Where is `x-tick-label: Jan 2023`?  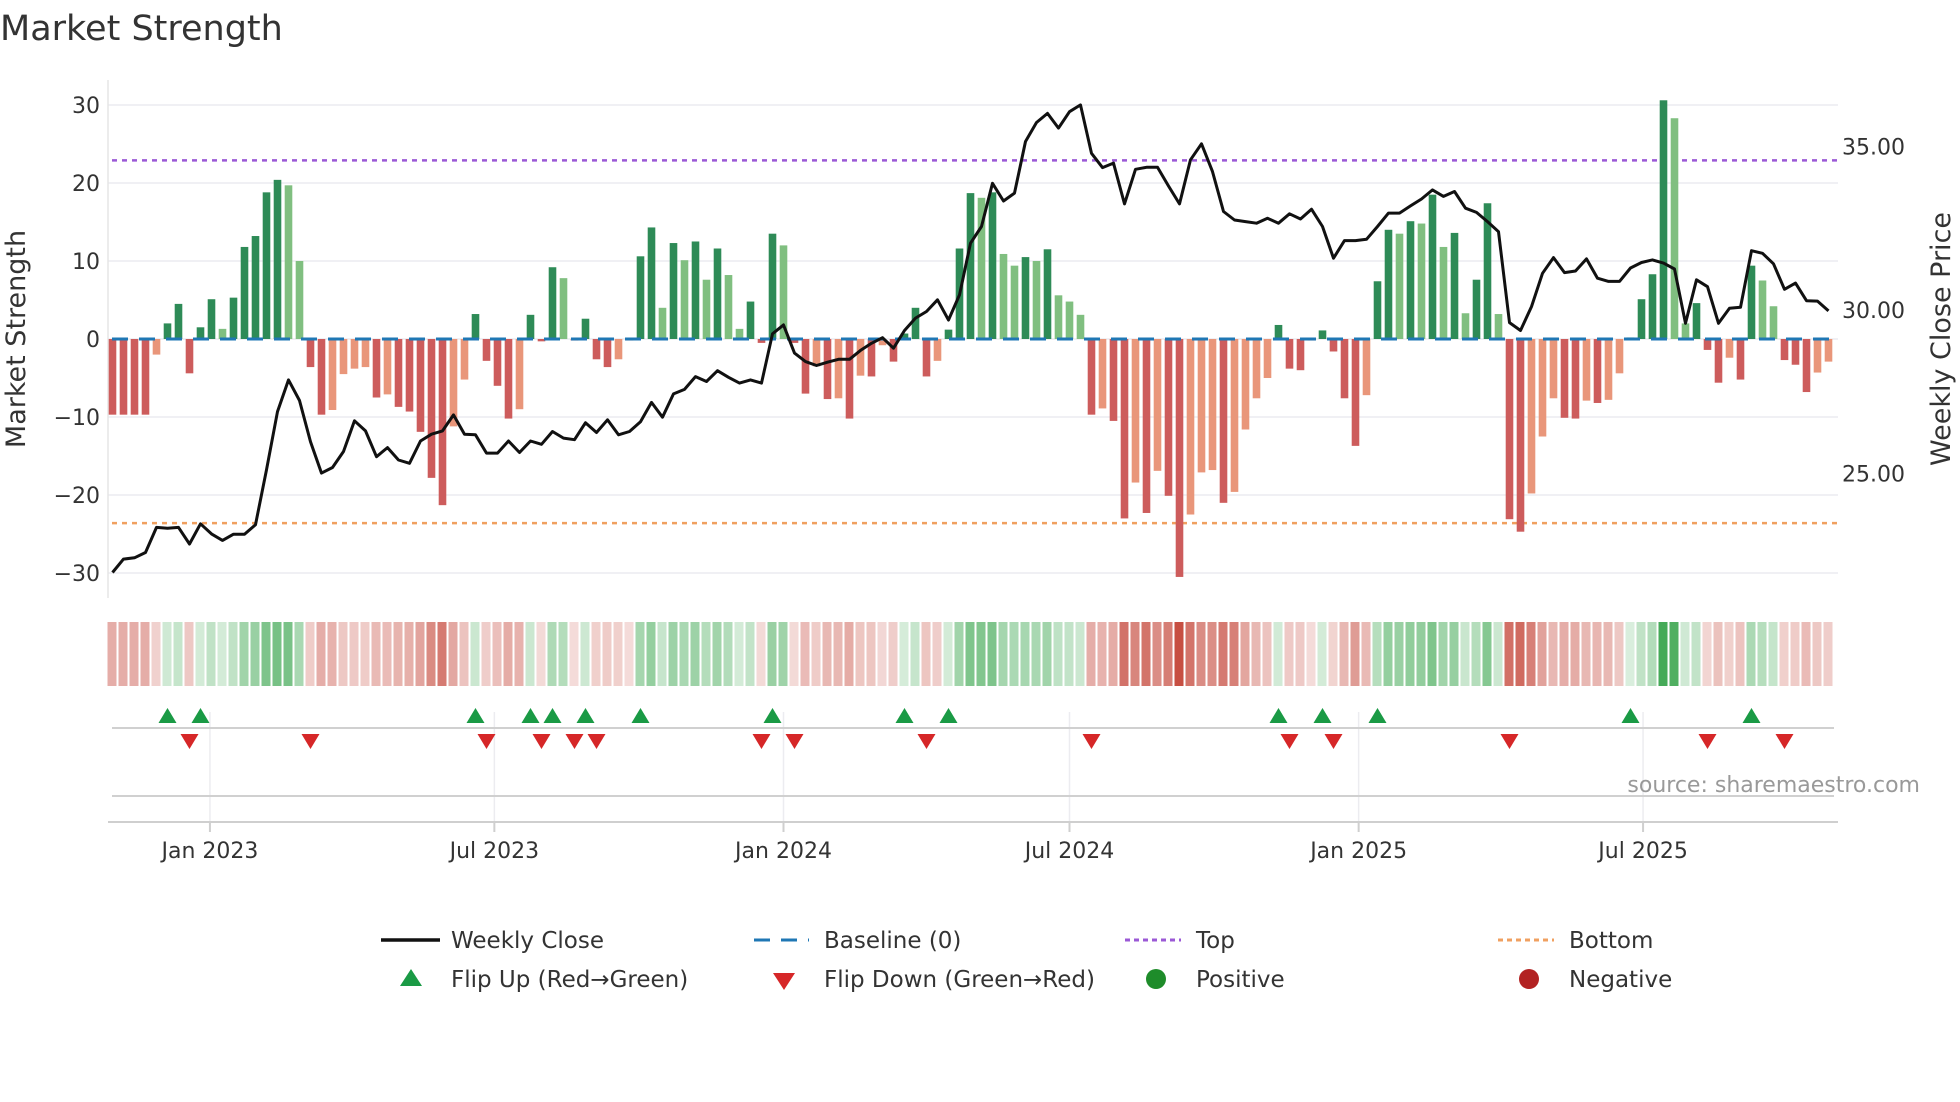 x-tick-label: Jan 2023 is located at coordinates (208, 851).